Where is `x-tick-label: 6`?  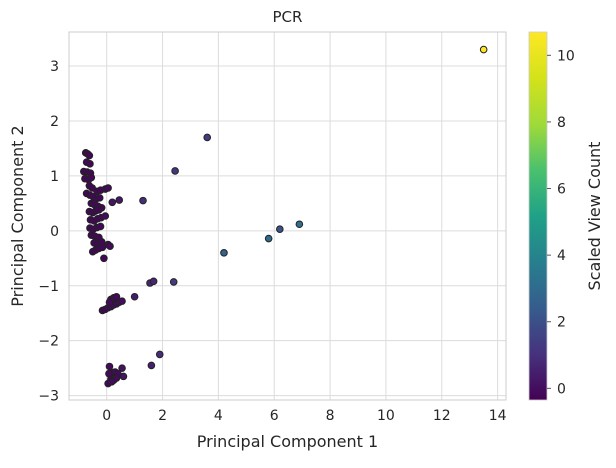 x-tick-label: 6 is located at coordinates (274, 416).